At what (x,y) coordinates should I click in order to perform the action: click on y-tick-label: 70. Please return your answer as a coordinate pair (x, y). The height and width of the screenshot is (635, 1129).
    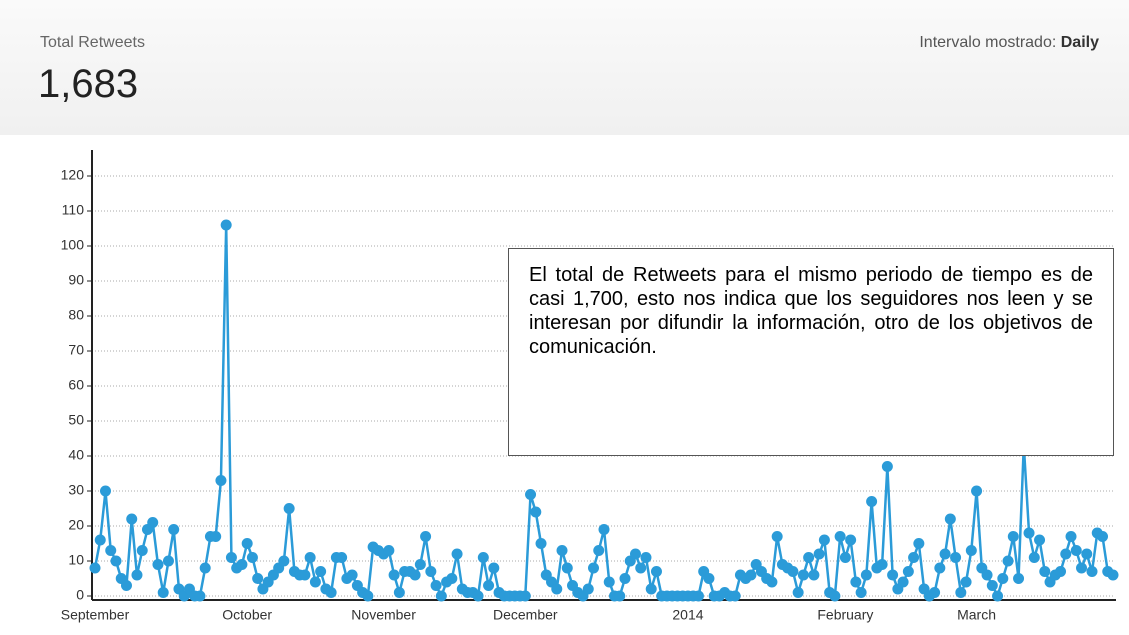
    Looking at the image, I should click on (76, 350).